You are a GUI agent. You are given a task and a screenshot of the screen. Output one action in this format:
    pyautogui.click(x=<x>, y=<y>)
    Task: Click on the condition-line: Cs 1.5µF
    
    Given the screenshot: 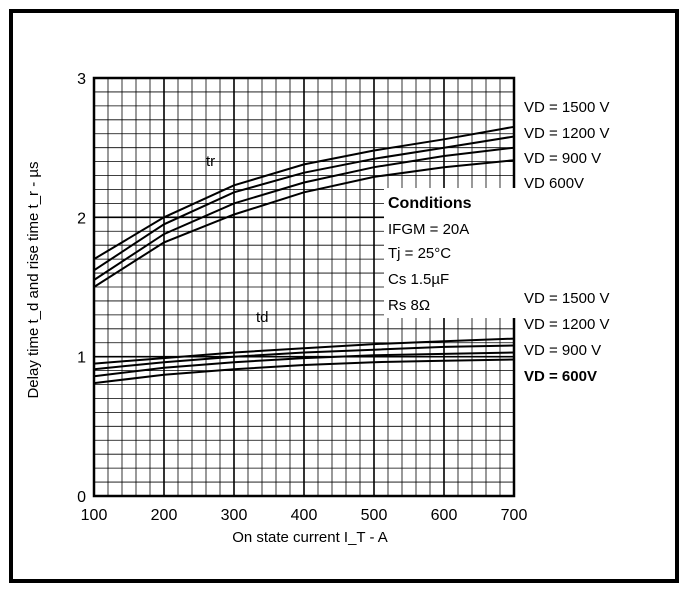 What is the action you would take?
    pyautogui.click(x=418, y=279)
    